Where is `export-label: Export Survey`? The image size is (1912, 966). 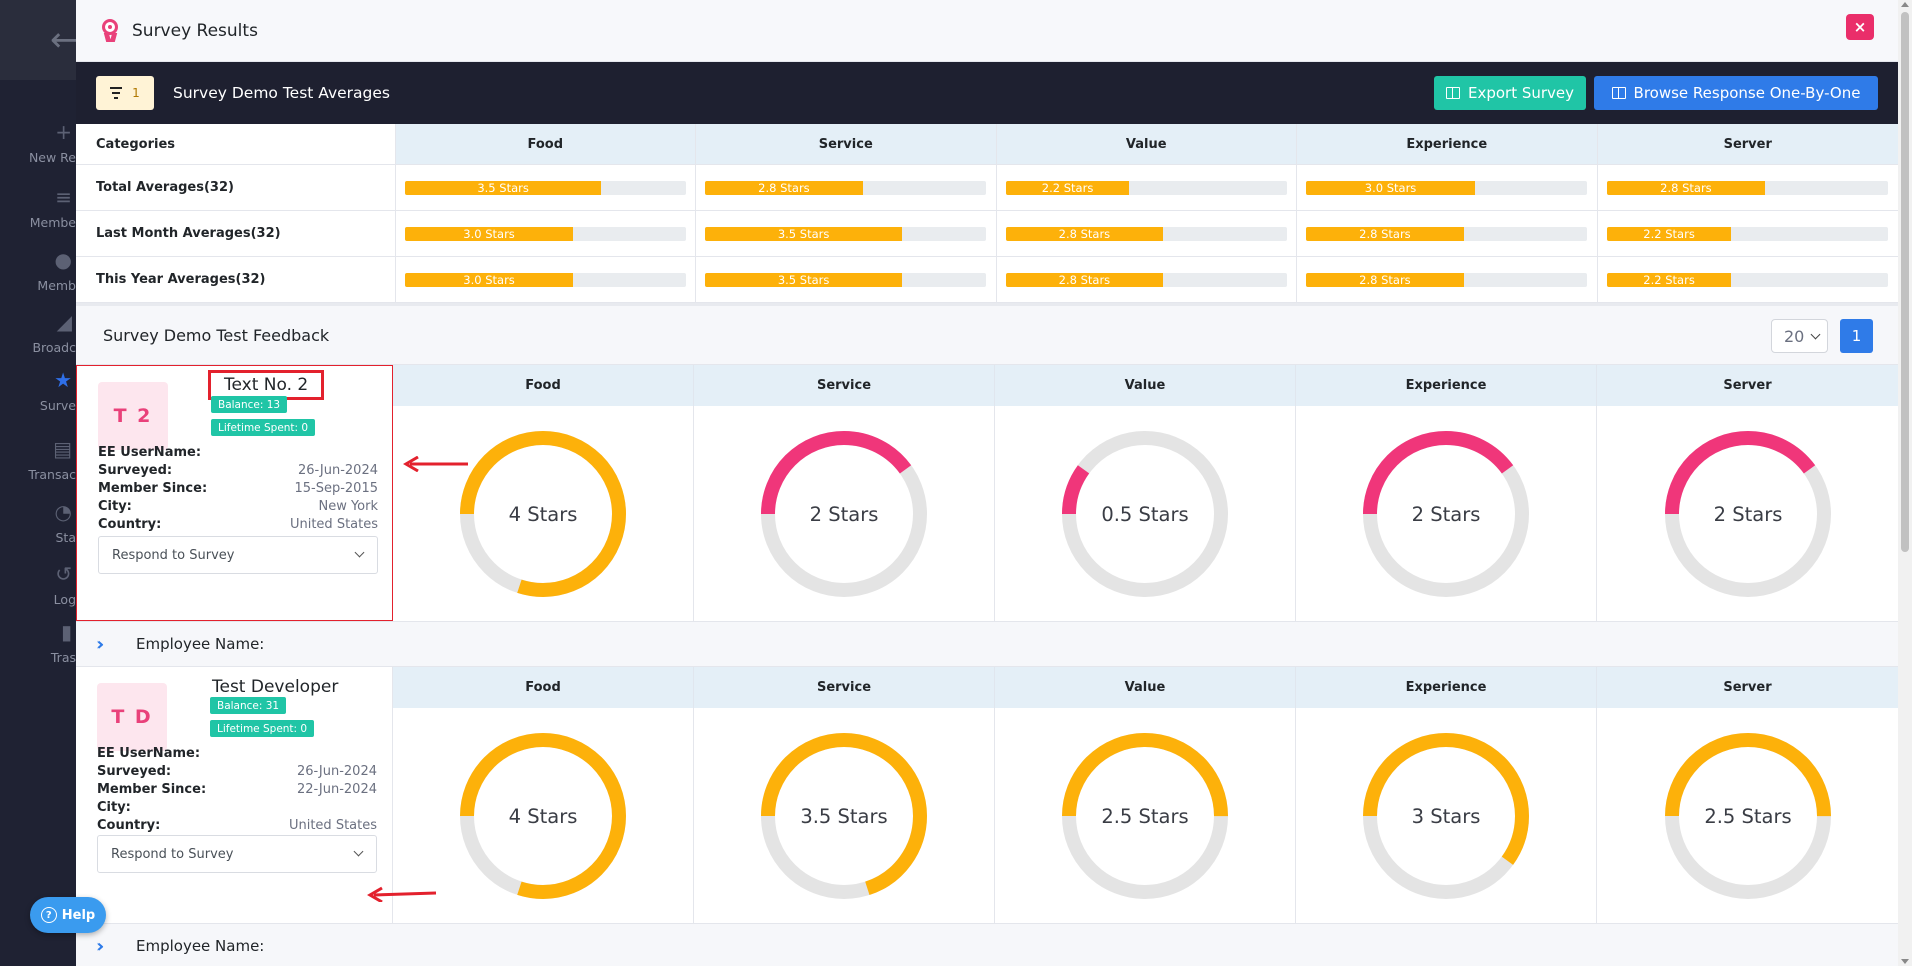
export-label: Export Survey is located at coordinates (1521, 93).